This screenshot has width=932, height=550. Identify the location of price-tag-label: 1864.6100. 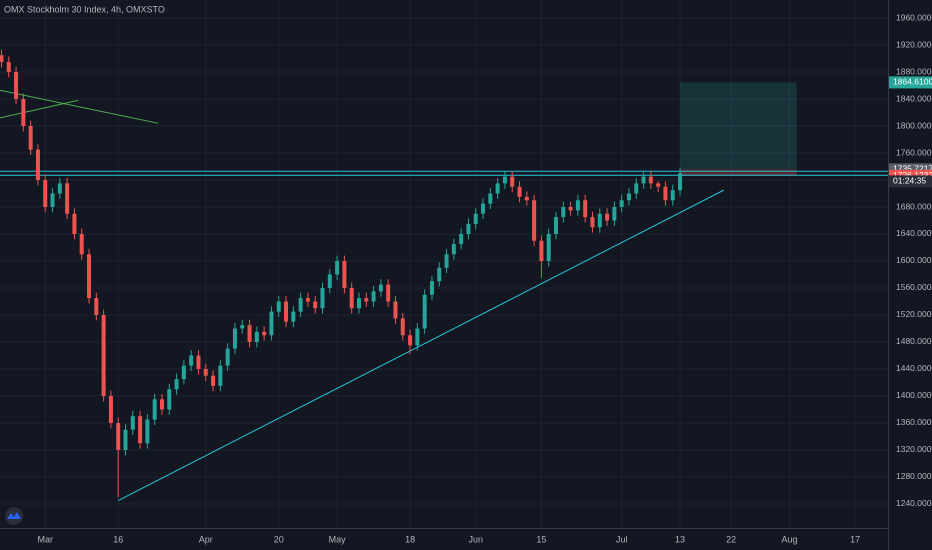
(912, 82).